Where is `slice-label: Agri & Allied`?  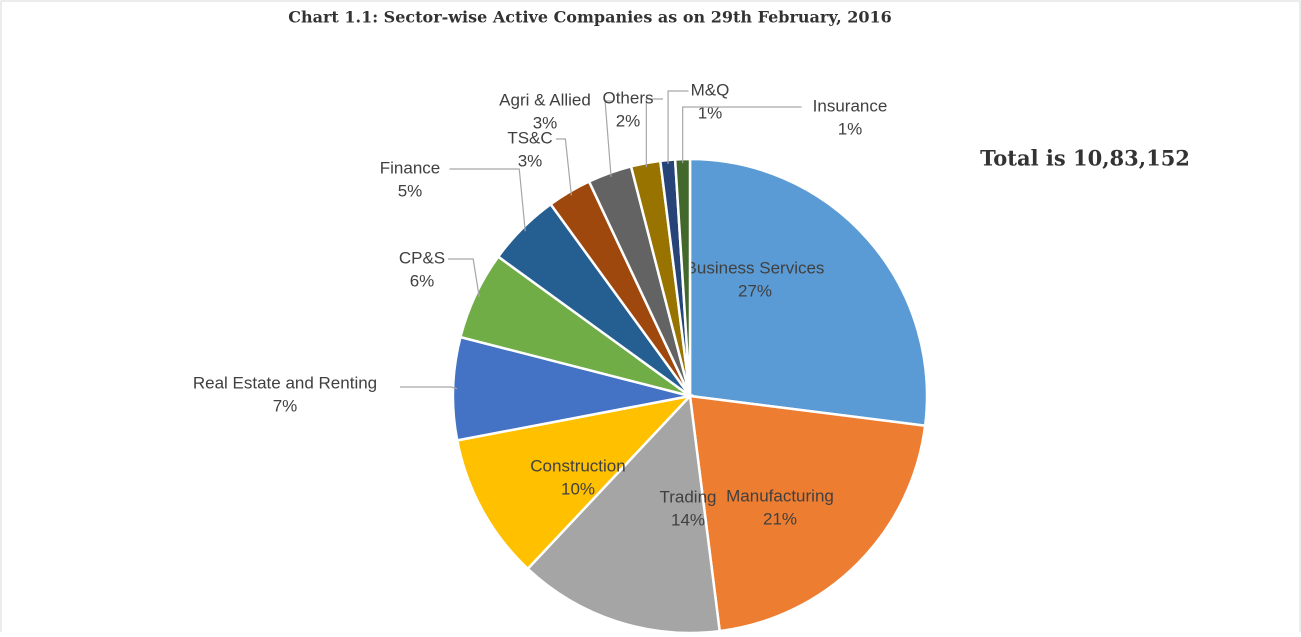 slice-label: Agri & Allied is located at coordinates (545, 99).